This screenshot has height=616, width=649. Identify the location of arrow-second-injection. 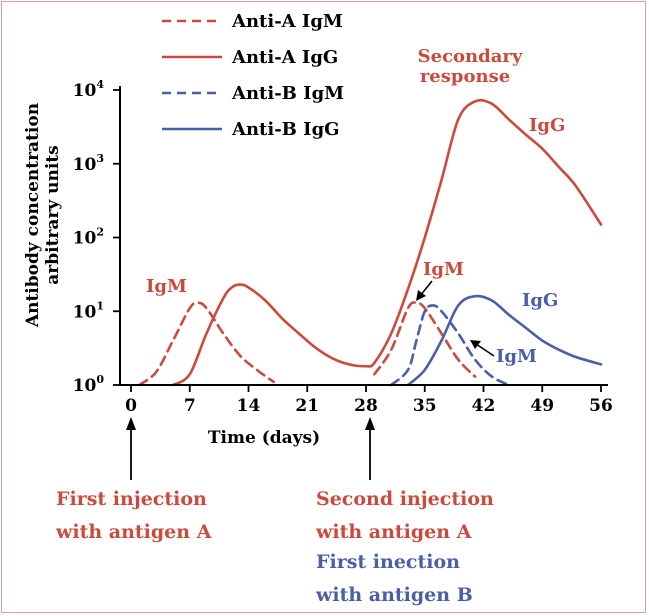
(370, 448).